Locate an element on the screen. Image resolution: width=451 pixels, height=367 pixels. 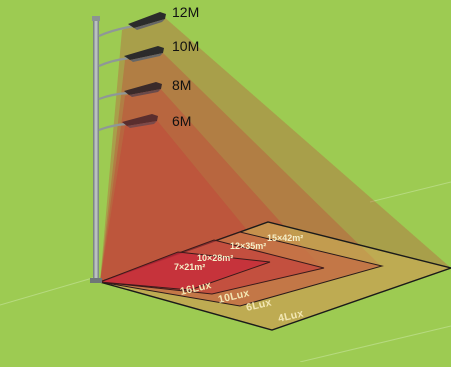
lamp-head-10m is located at coordinates (144, 54).